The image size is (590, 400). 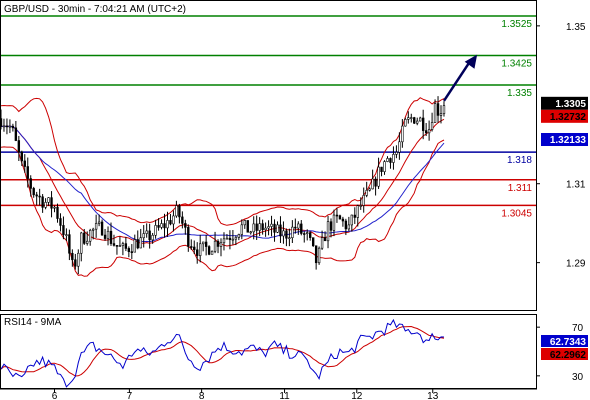 I want to click on rsi-title: RSI14 - 9MA, so click(x=33, y=322).